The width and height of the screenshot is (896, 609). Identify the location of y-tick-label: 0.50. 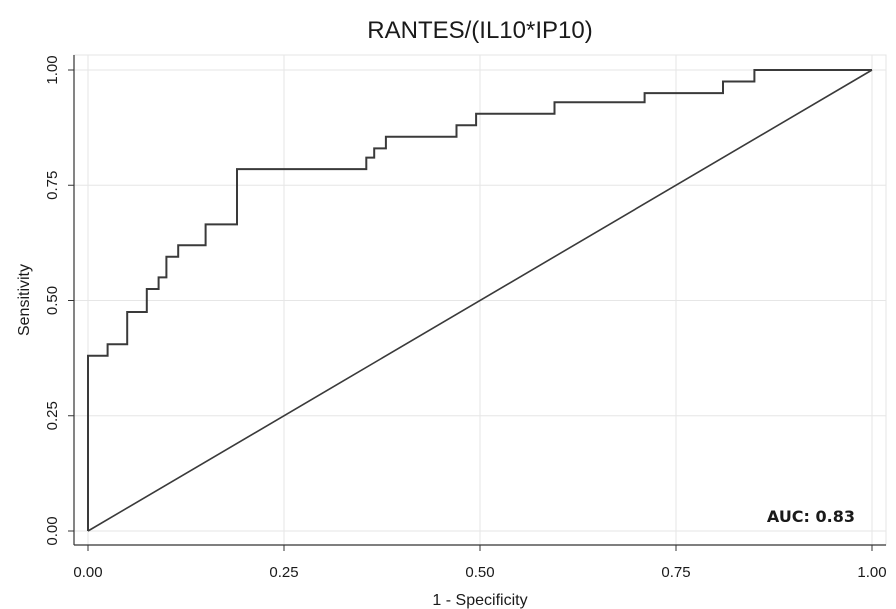
(52, 300).